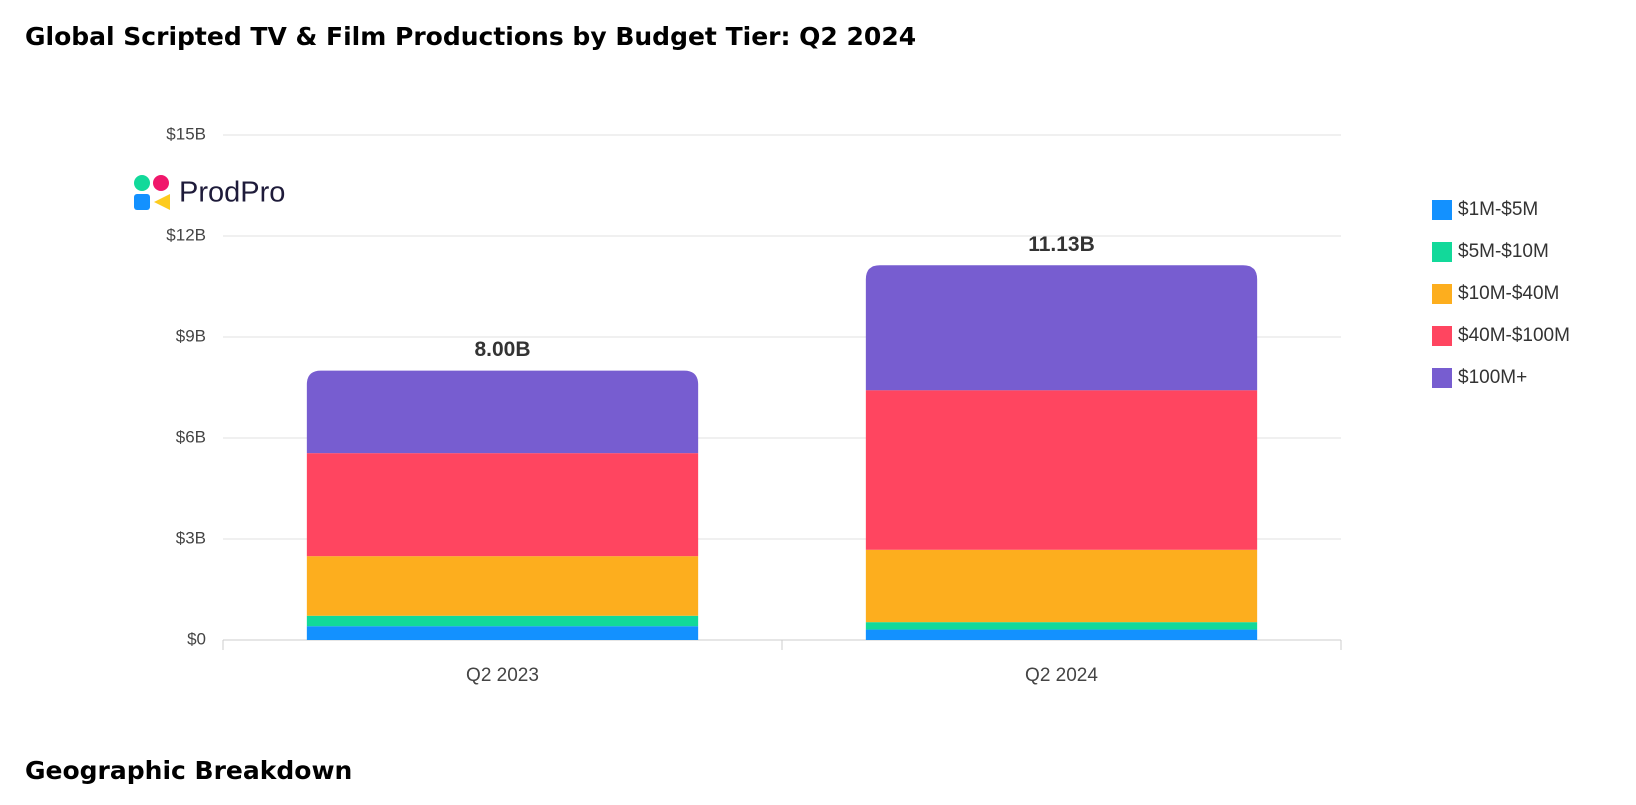  I want to click on y-tick-label: $3B, so click(191, 537).